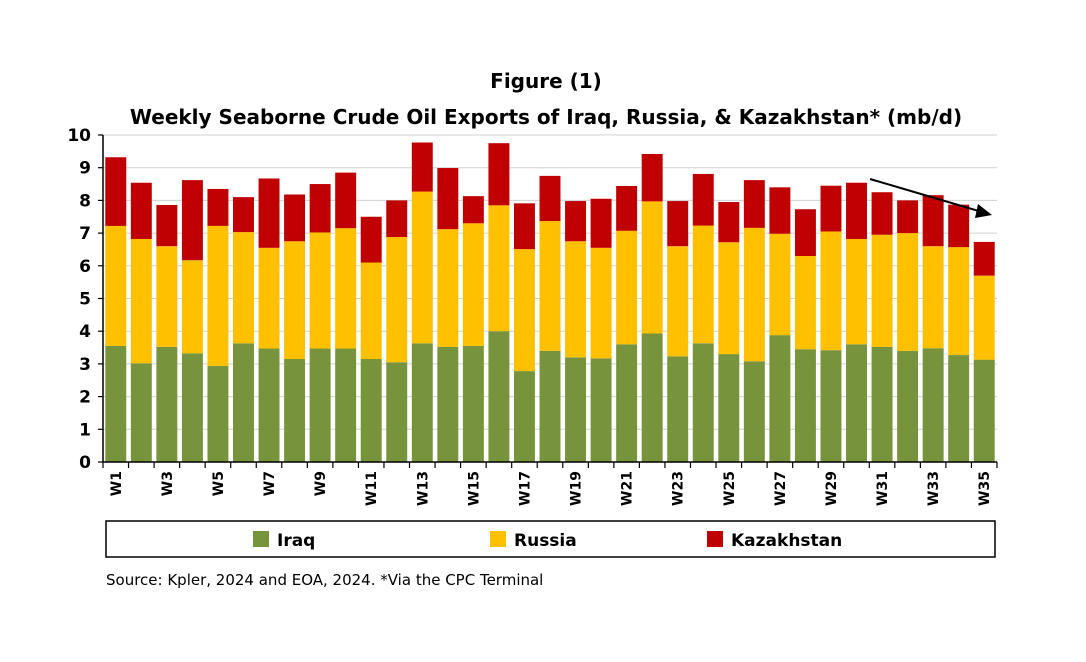 The height and width of the screenshot is (662, 1086). Describe the element at coordinates (959, 301) in the screenshot. I see `bar-russia-w34` at that location.